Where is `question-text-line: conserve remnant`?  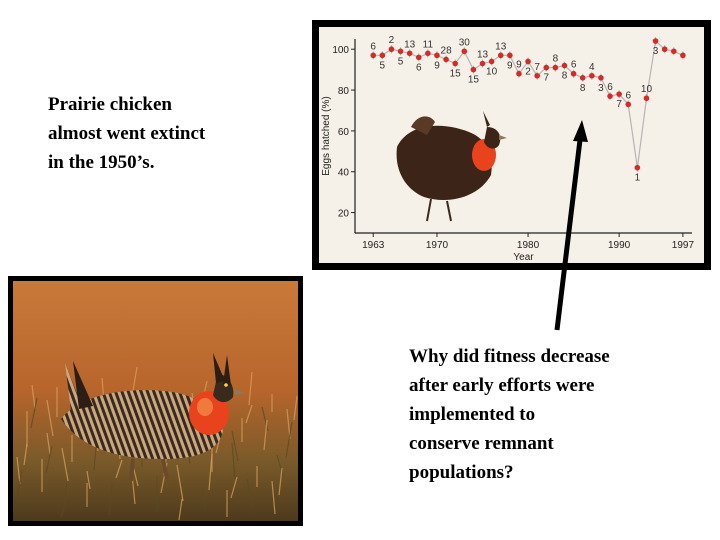
question-text-line: conserve remnant is located at coordinates (481, 443).